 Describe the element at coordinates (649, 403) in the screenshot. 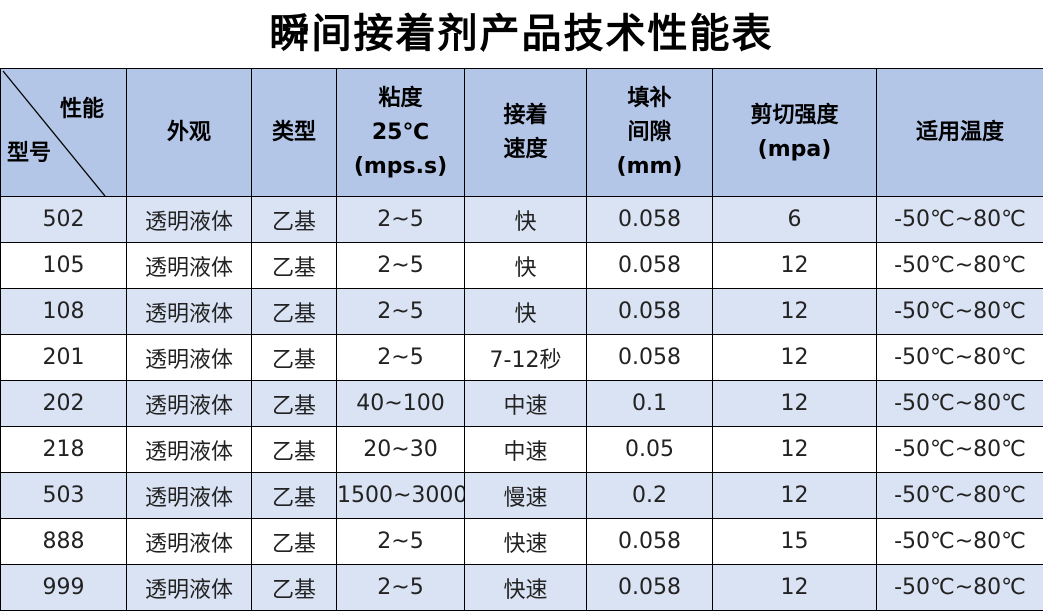

I see `table-cell: 0.1` at that location.